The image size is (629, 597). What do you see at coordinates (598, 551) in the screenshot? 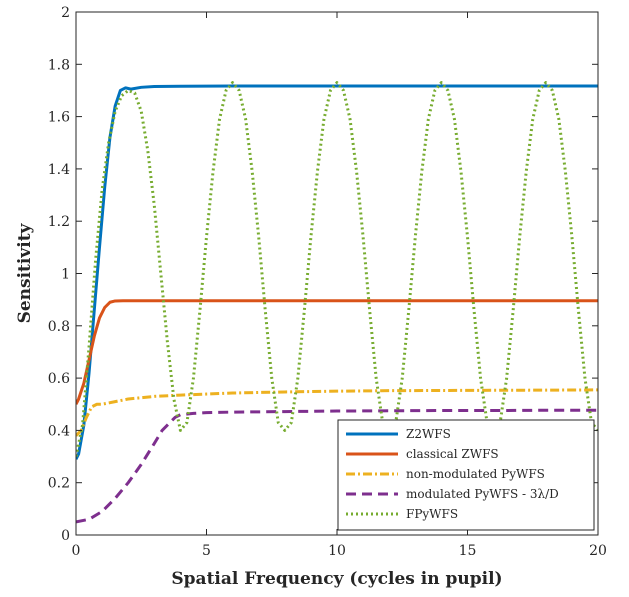
I see `x-tick-label: 20` at bounding box center [598, 551].